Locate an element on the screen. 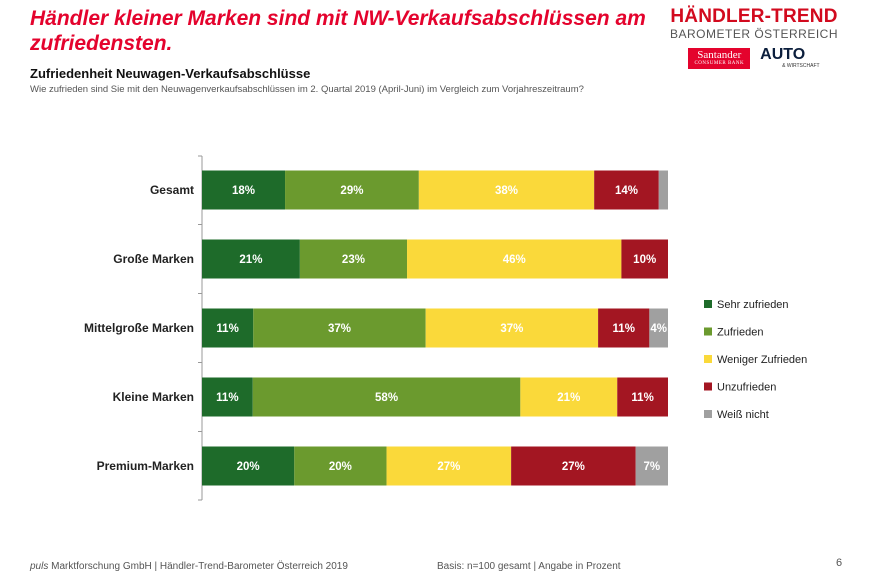 This screenshot has height=580, width=872. data-label: 46% is located at coordinates (514, 260).